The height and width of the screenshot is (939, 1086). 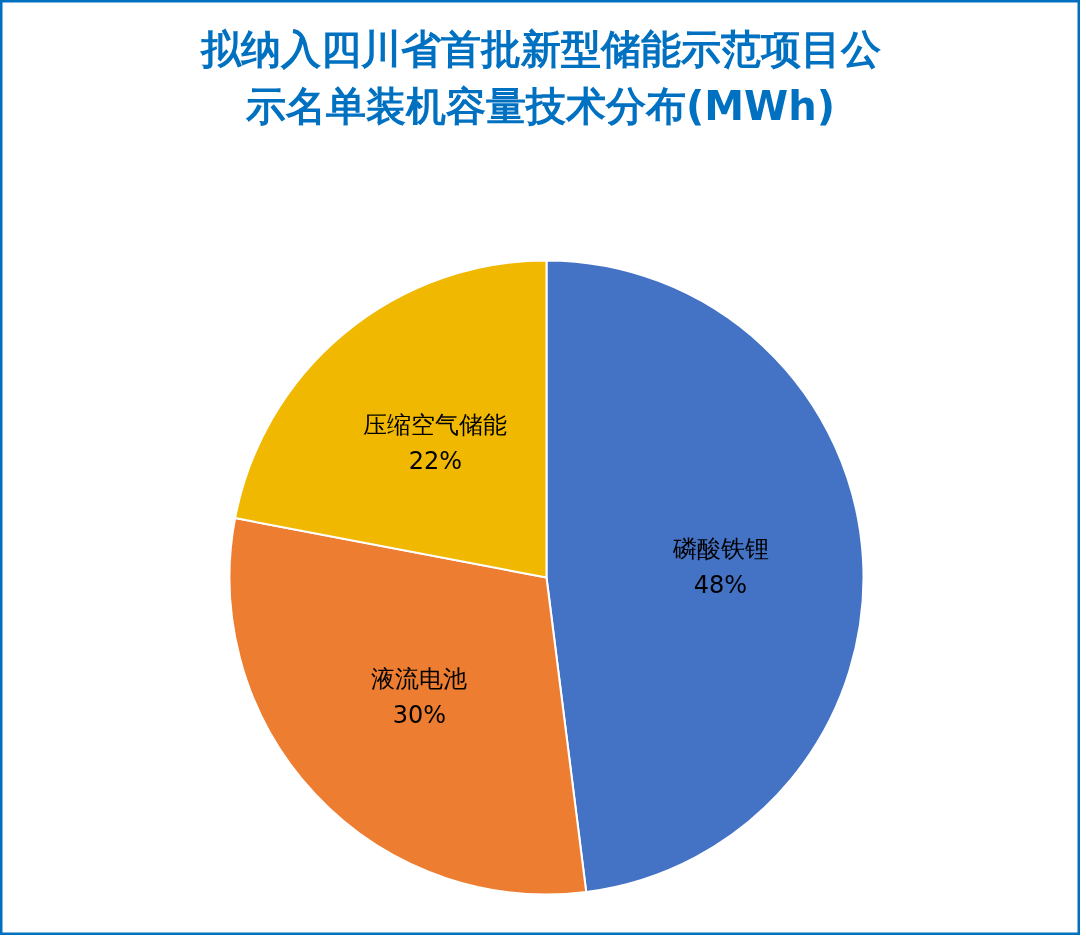 What do you see at coordinates (419, 678) in the screenshot?
I see `slice-label: 液流电池` at bounding box center [419, 678].